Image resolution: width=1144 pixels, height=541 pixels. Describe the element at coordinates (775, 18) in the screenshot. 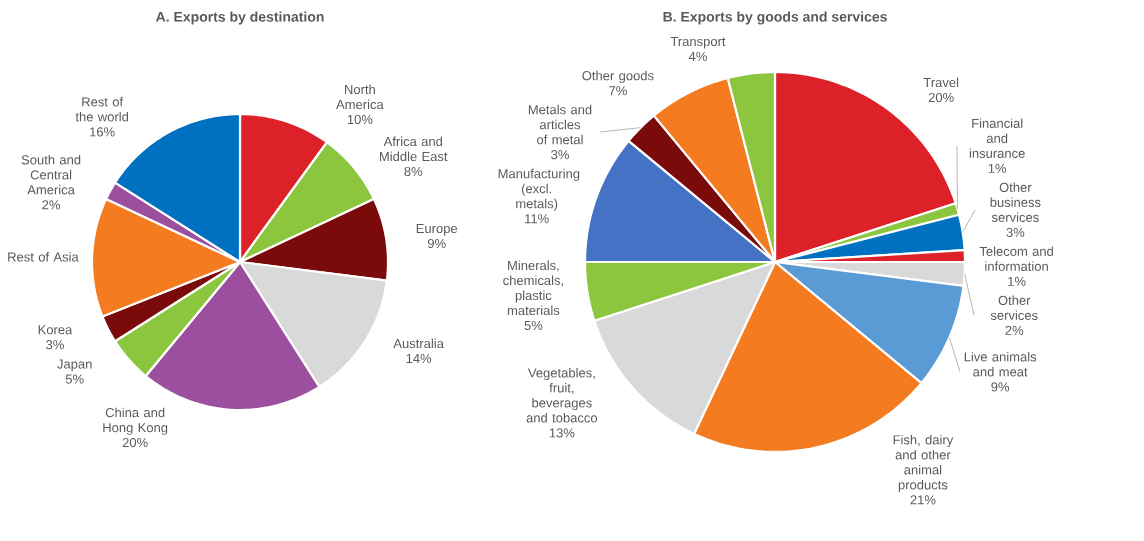

I see `chart-title: B. Exports by goods and services` at that location.